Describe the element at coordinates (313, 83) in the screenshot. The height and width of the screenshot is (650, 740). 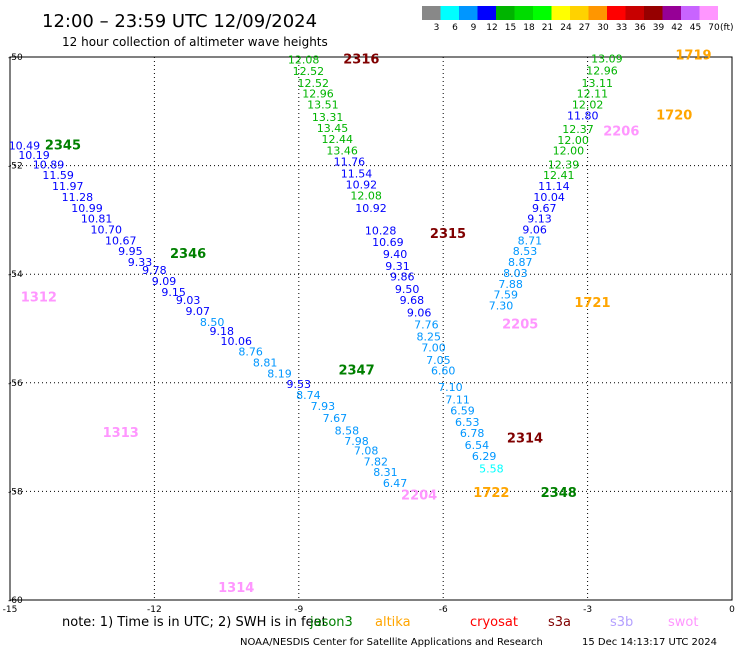
I see `wave-height-value: 12.52` at that location.